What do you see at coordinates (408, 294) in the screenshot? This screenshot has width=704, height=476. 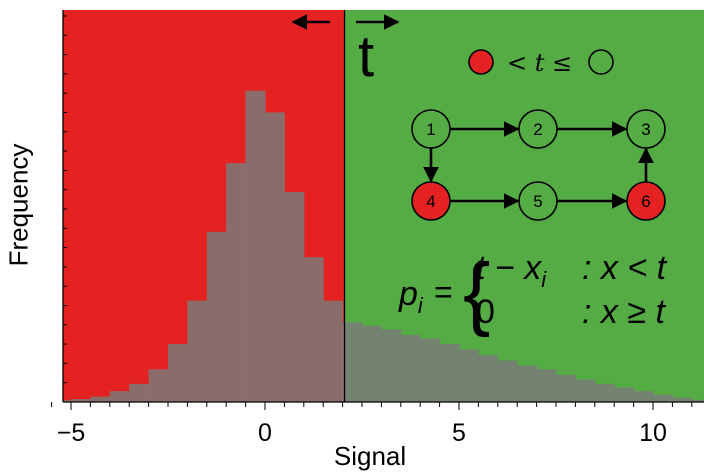 I see `formula-lhs: p` at bounding box center [408, 294].